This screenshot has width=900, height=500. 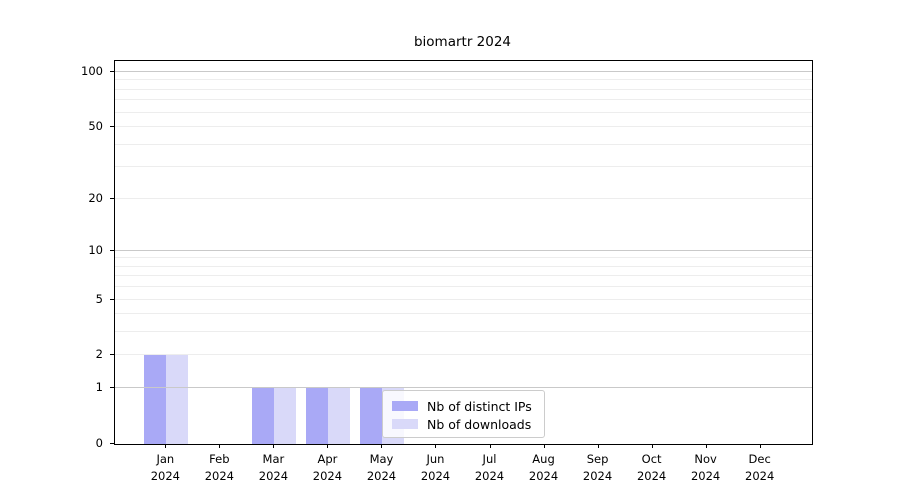 What do you see at coordinates (405, 406) in the screenshot?
I see `legend-swatch-distinct-ips` at bounding box center [405, 406].